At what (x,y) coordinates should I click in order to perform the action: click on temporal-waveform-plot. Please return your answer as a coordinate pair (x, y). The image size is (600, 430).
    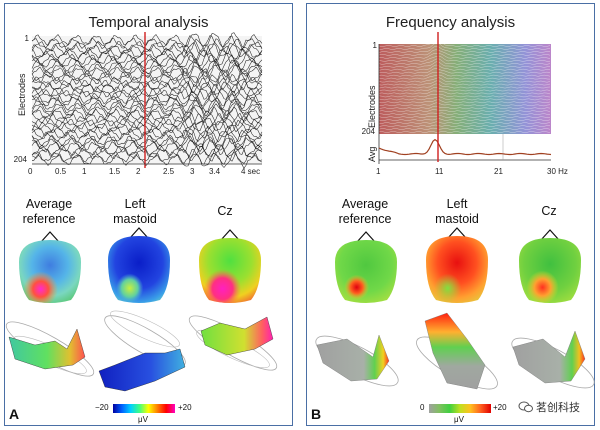
    Looking at the image, I should click on (147, 100).